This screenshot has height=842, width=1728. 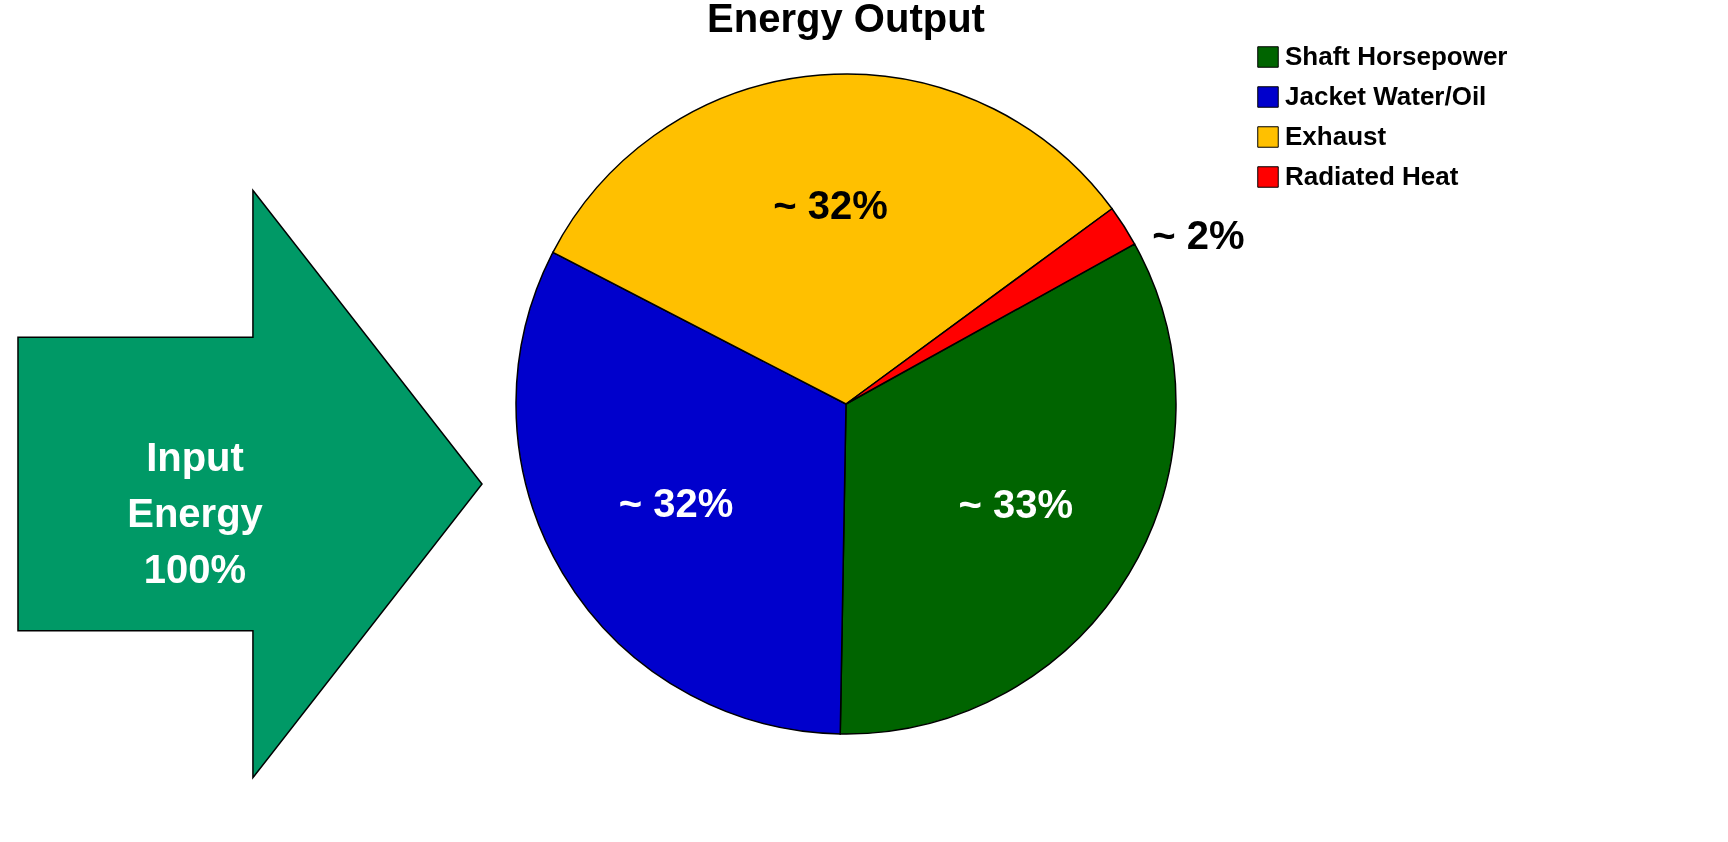 What do you see at coordinates (1372, 176) in the screenshot?
I see `legend-label: Radiated Heat` at bounding box center [1372, 176].